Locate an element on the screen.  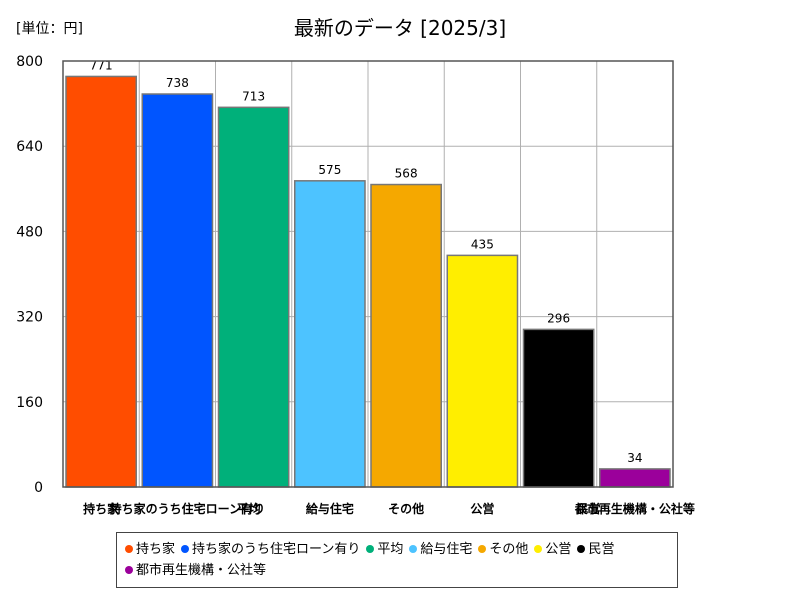
data-label: 771 is located at coordinates (101, 65).